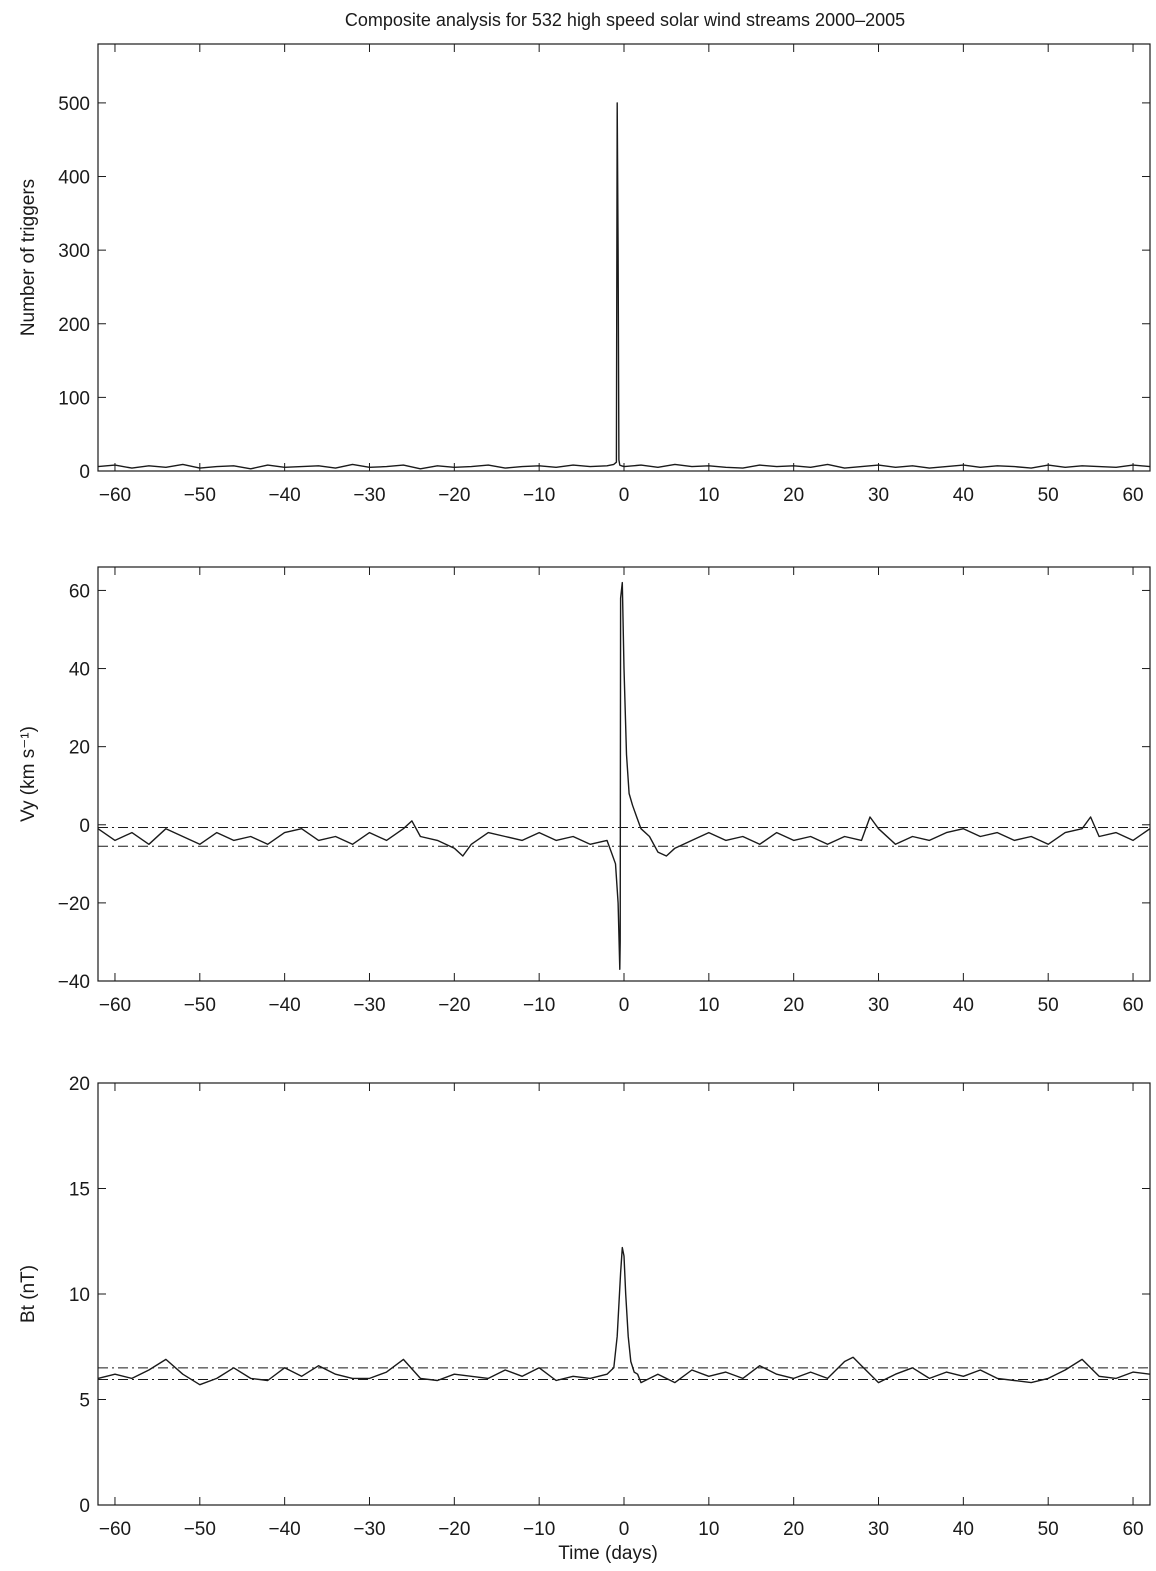 The width and height of the screenshot is (1156, 1571). Describe the element at coordinates (1048, 495) in the screenshot. I see `triggers-xtick-label: 50` at that location.